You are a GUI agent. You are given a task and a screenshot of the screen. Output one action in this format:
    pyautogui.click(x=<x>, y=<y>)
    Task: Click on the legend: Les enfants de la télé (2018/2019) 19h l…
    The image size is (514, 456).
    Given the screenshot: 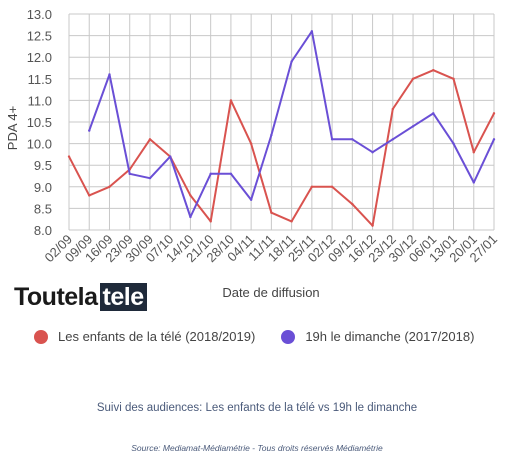 What is the action you would take?
    pyautogui.click(x=267, y=336)
    